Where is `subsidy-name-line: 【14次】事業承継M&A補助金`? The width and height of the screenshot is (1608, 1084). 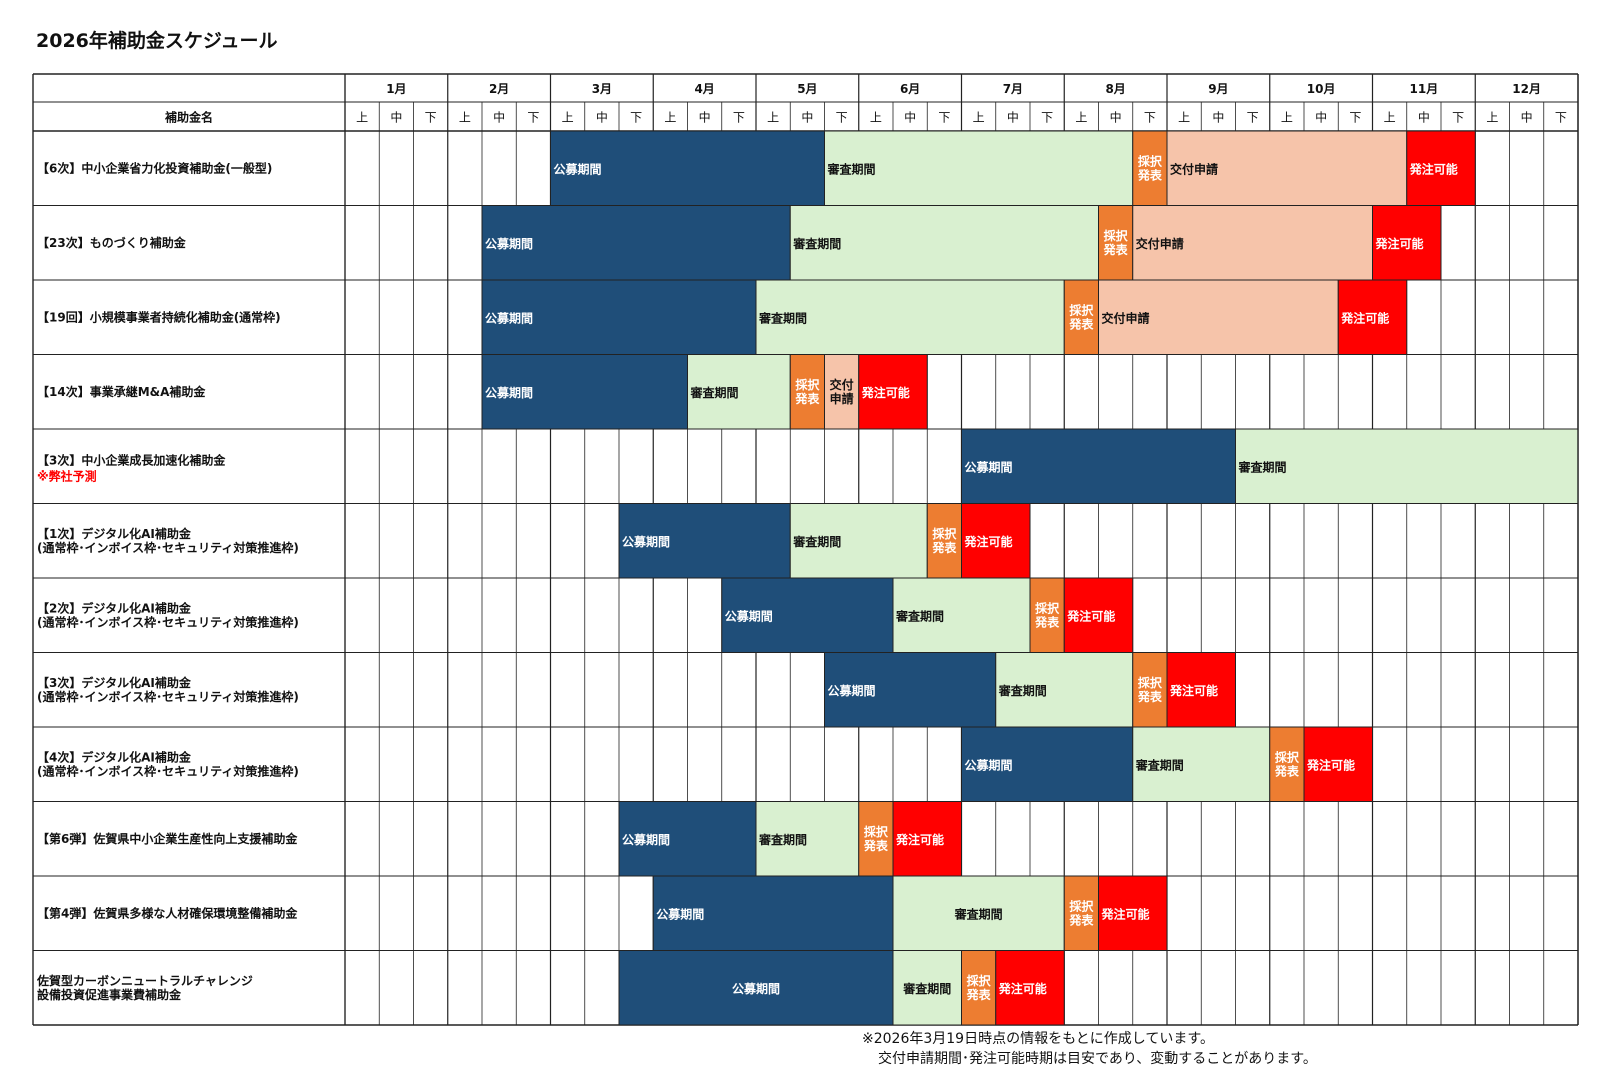
subsidy-name-line: 【14次】事業承継M&A補助金 is located at coordinates (121, 391).